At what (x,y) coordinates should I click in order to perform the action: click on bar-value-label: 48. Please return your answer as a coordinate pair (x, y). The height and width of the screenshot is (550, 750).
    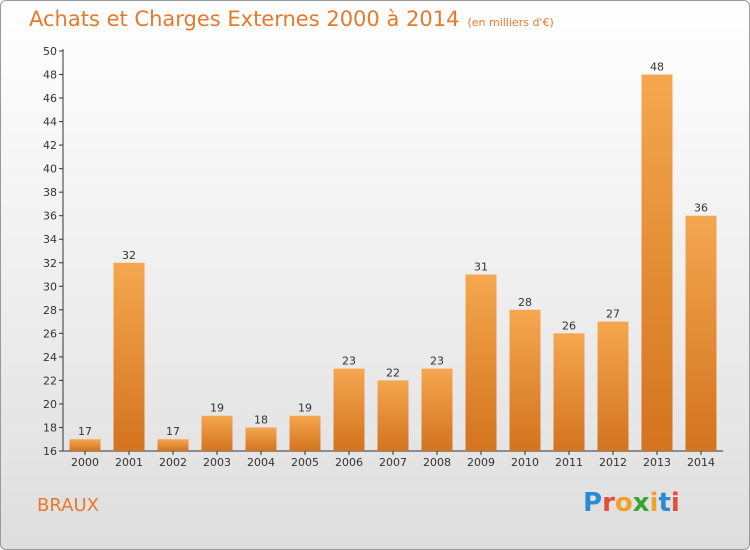
    Looking at the image, I should click on (657, 67).